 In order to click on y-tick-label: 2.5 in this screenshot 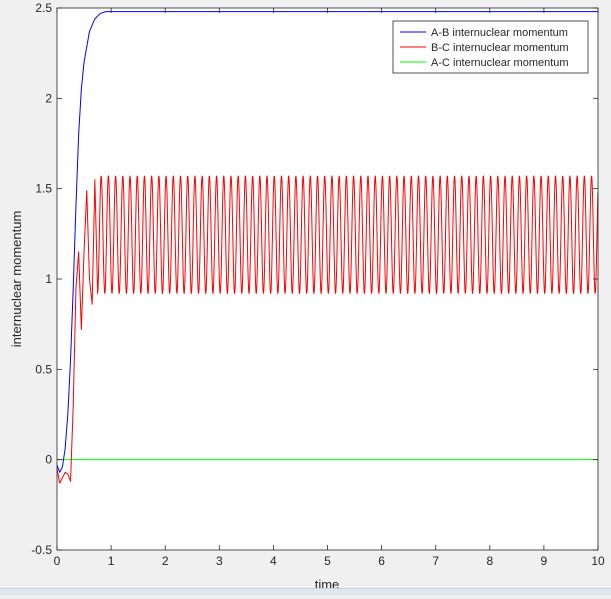, I will do `click(43, 8)`.